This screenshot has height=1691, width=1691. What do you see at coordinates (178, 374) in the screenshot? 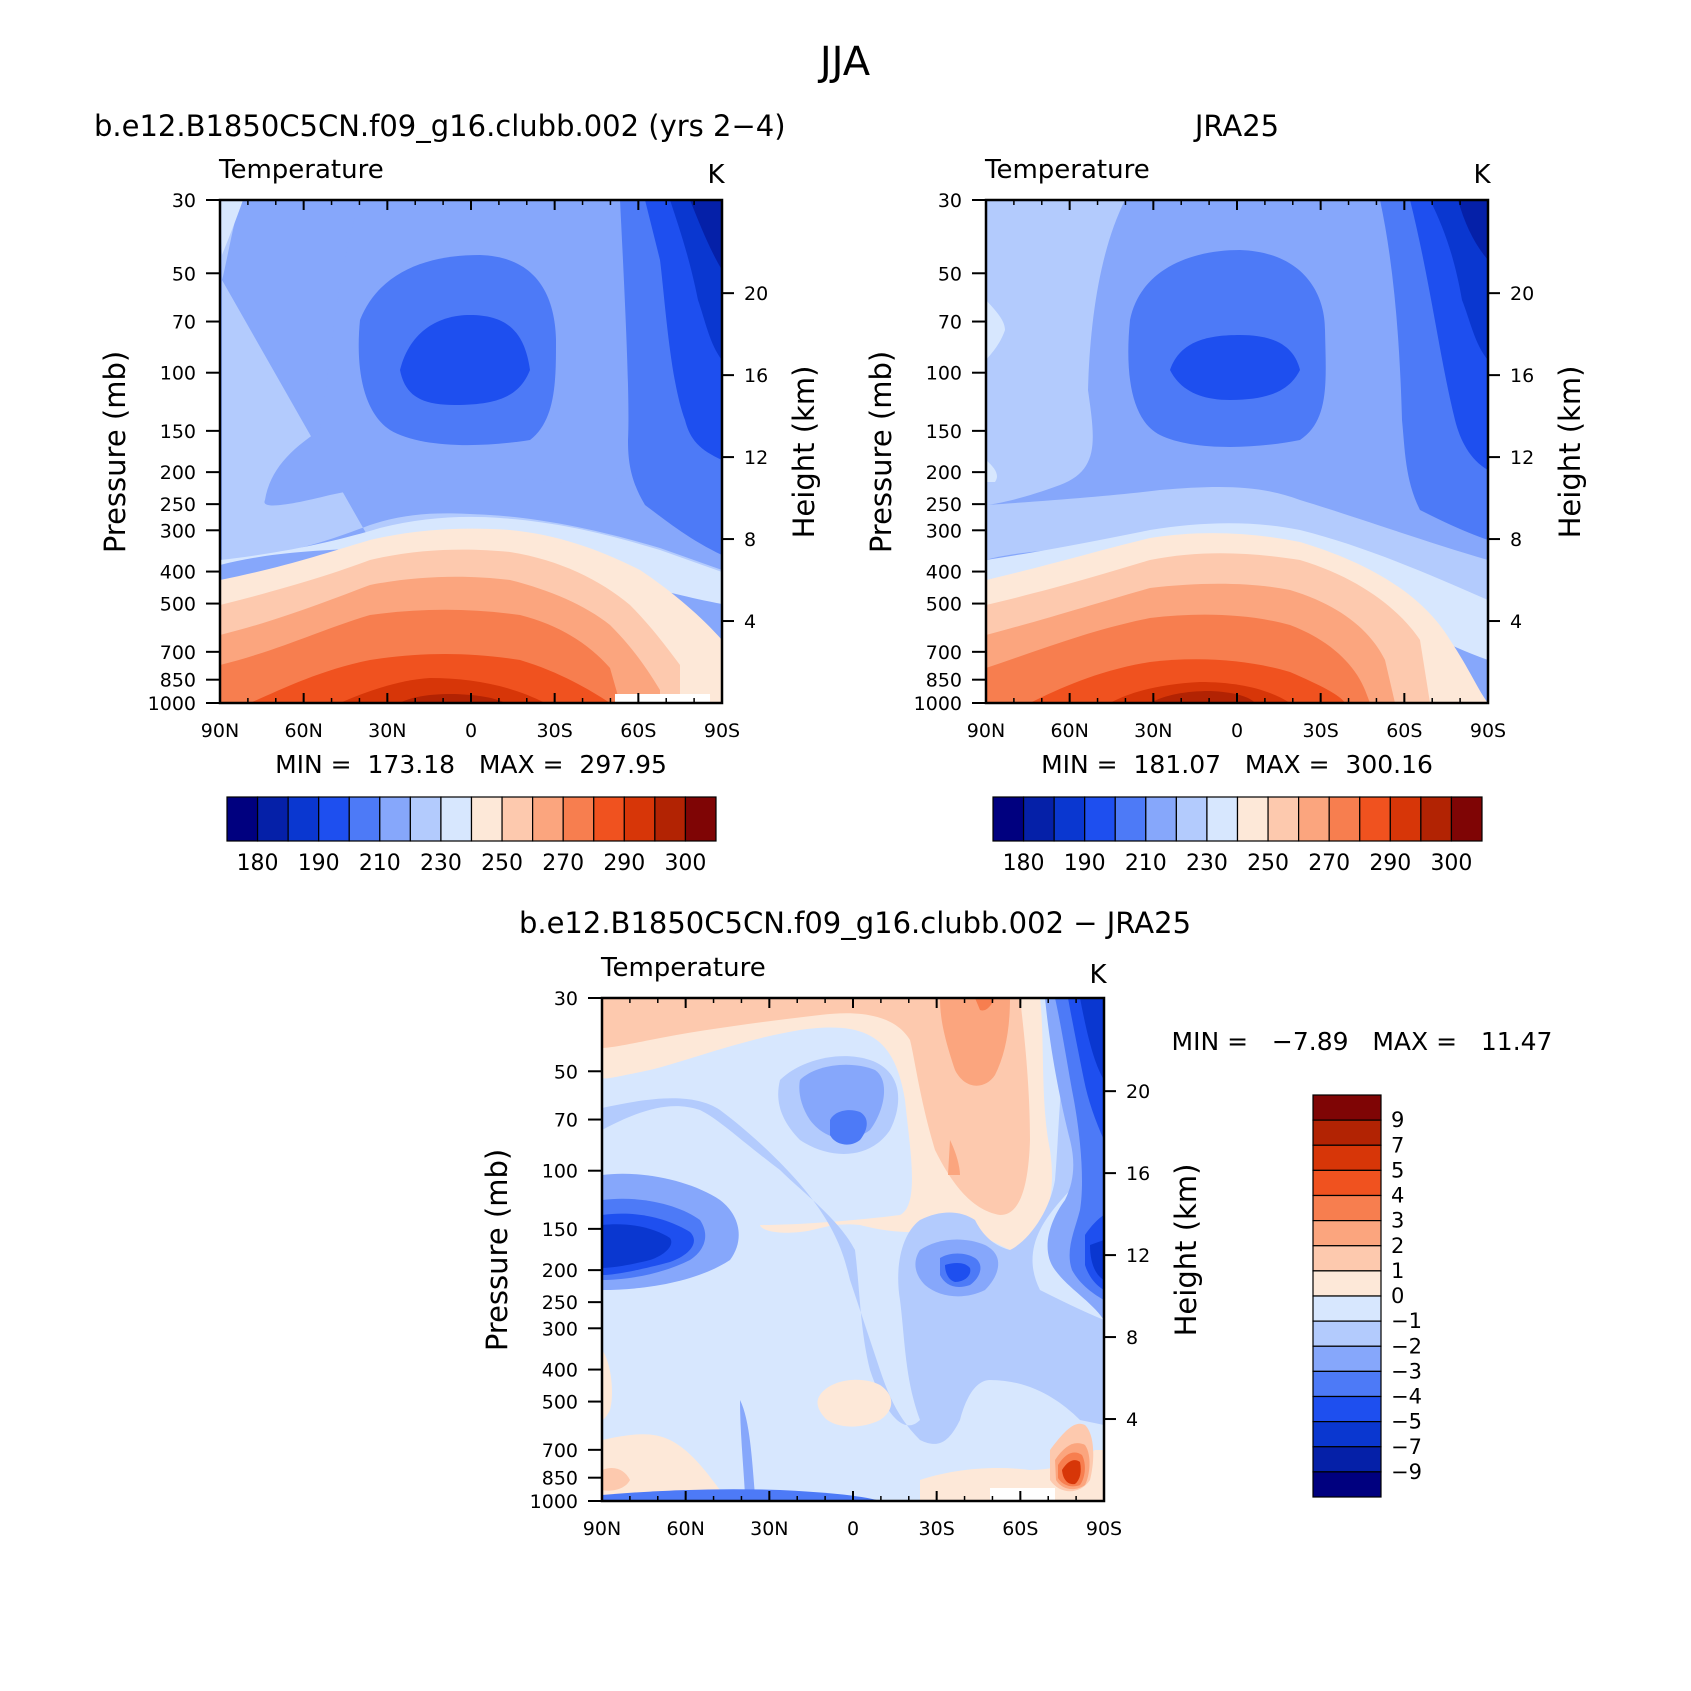
I see `y-tick-label: 100` at bounding box center [178, 374].